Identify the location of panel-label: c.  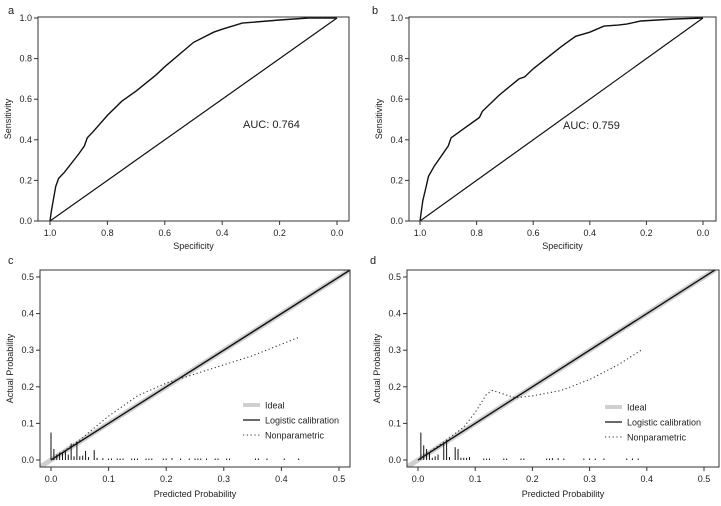
(11, 261).